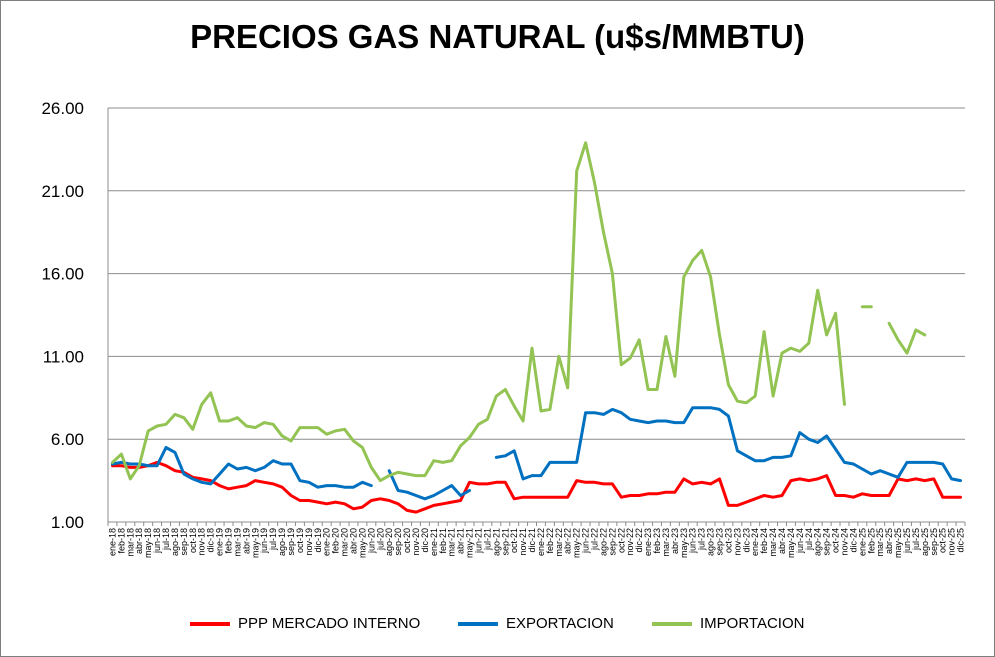 This screenshot has height=657, width=995. Describe the element at coordinates (916, 539) in the screenshot. I see `x-tick-label: jul-25` at that location.